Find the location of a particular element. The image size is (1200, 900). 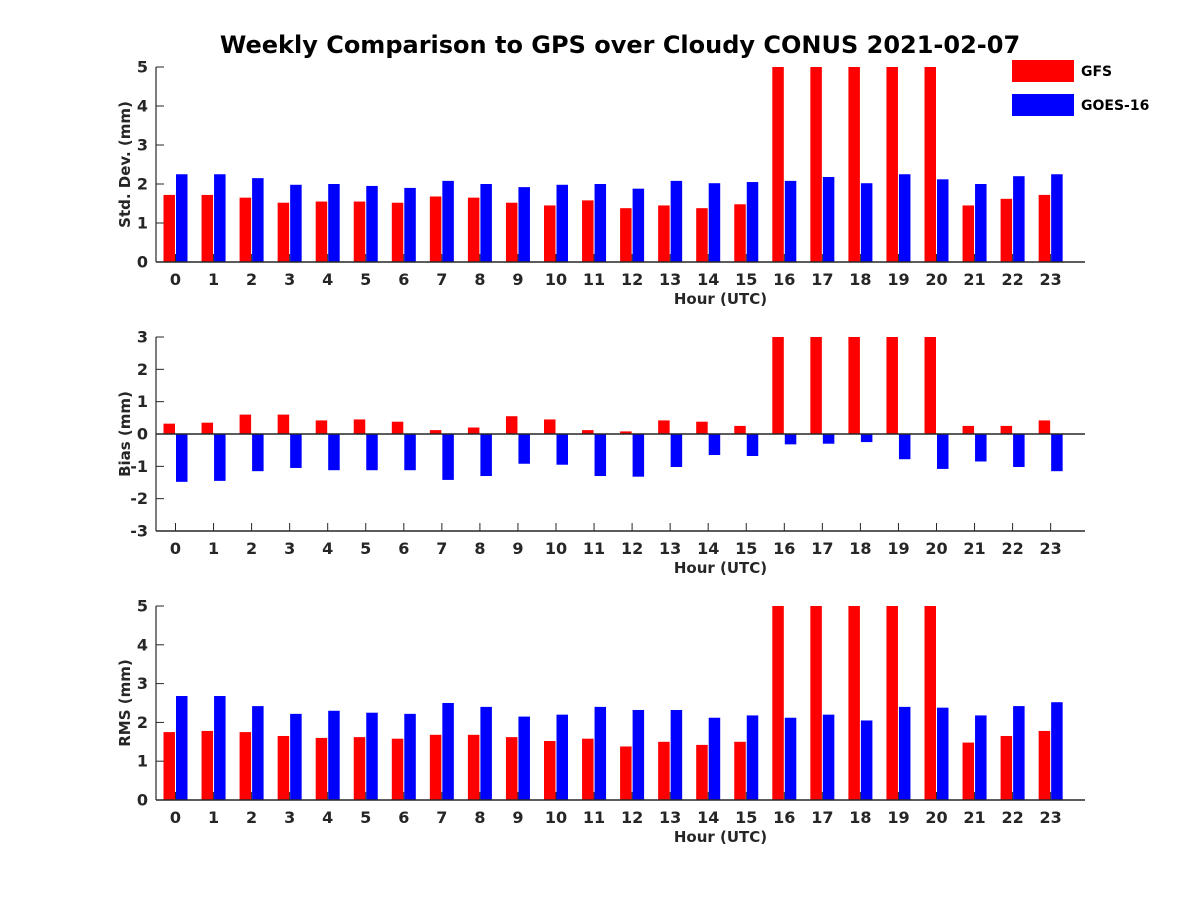

x-tick-label-p2-6: 6 is located at coordinates (403, 548).